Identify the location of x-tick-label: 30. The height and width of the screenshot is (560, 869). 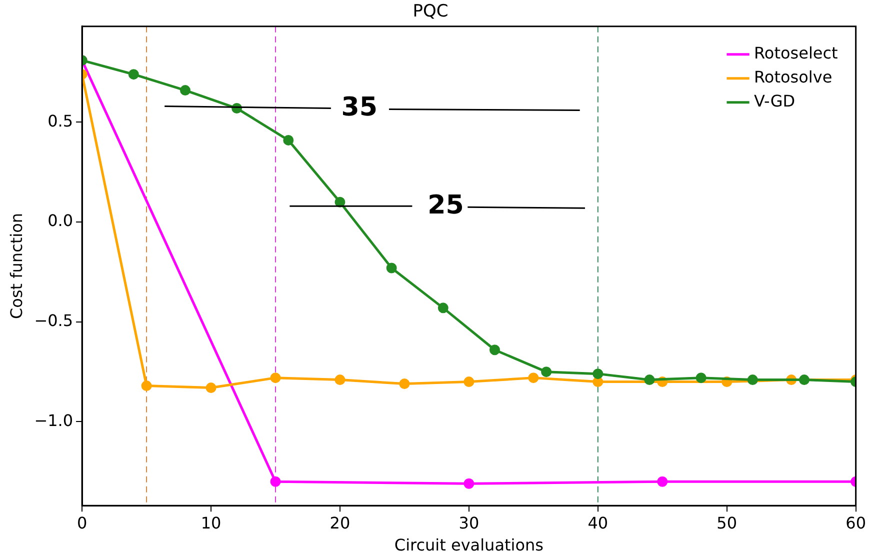
(469, 522).